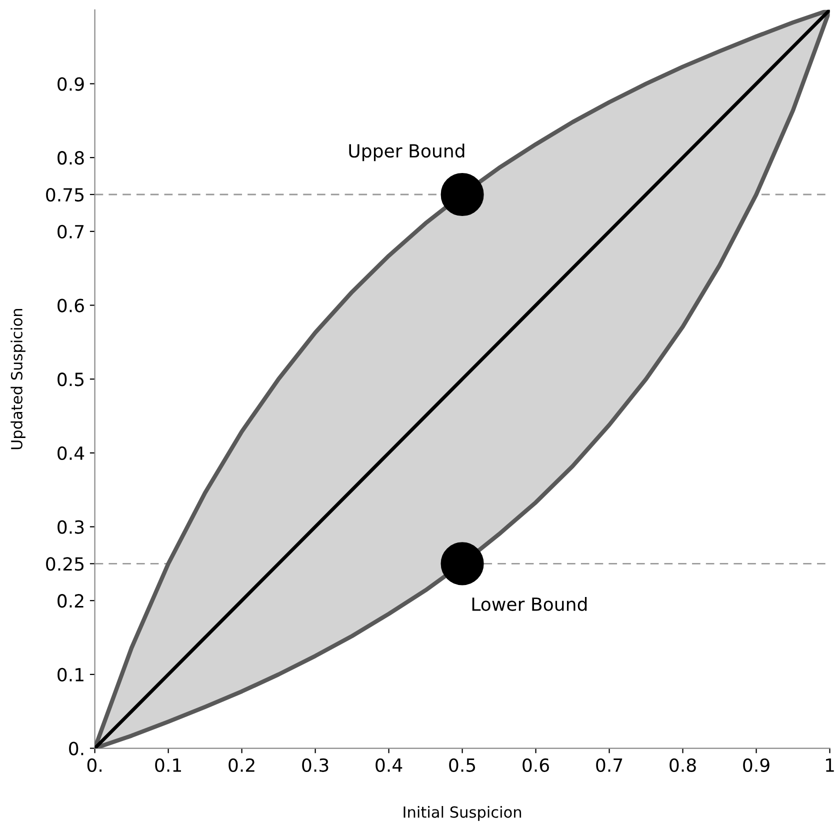 The width and height of the screenshot is (839, 825). I want to click on y-tick-label: 0.2, so click(71, 601).